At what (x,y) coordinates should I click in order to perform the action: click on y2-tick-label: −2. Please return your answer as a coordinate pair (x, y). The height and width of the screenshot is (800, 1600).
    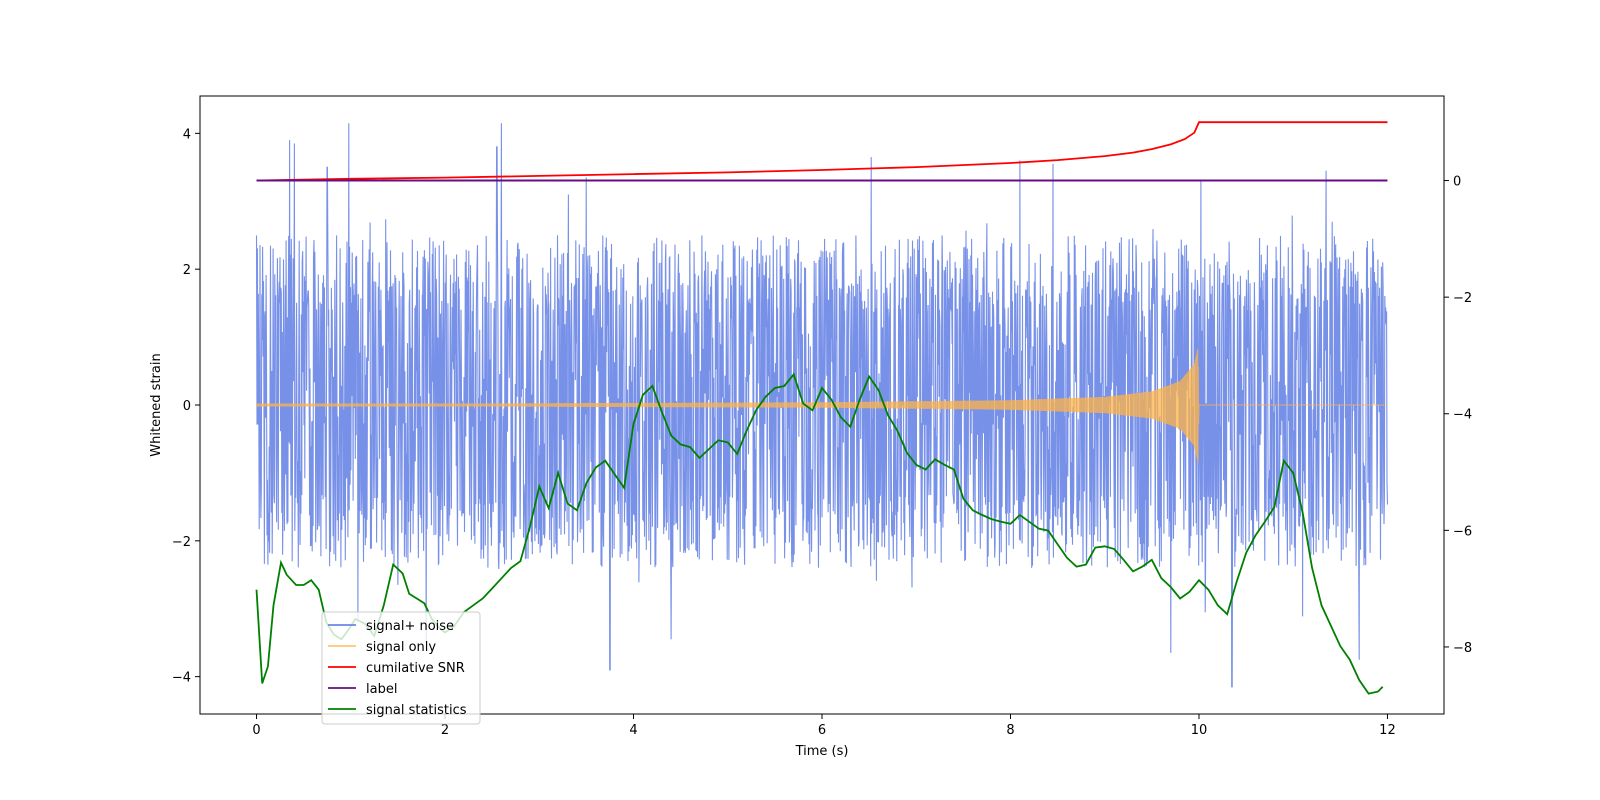
    Looking at the image, I should click on (1462, 298).